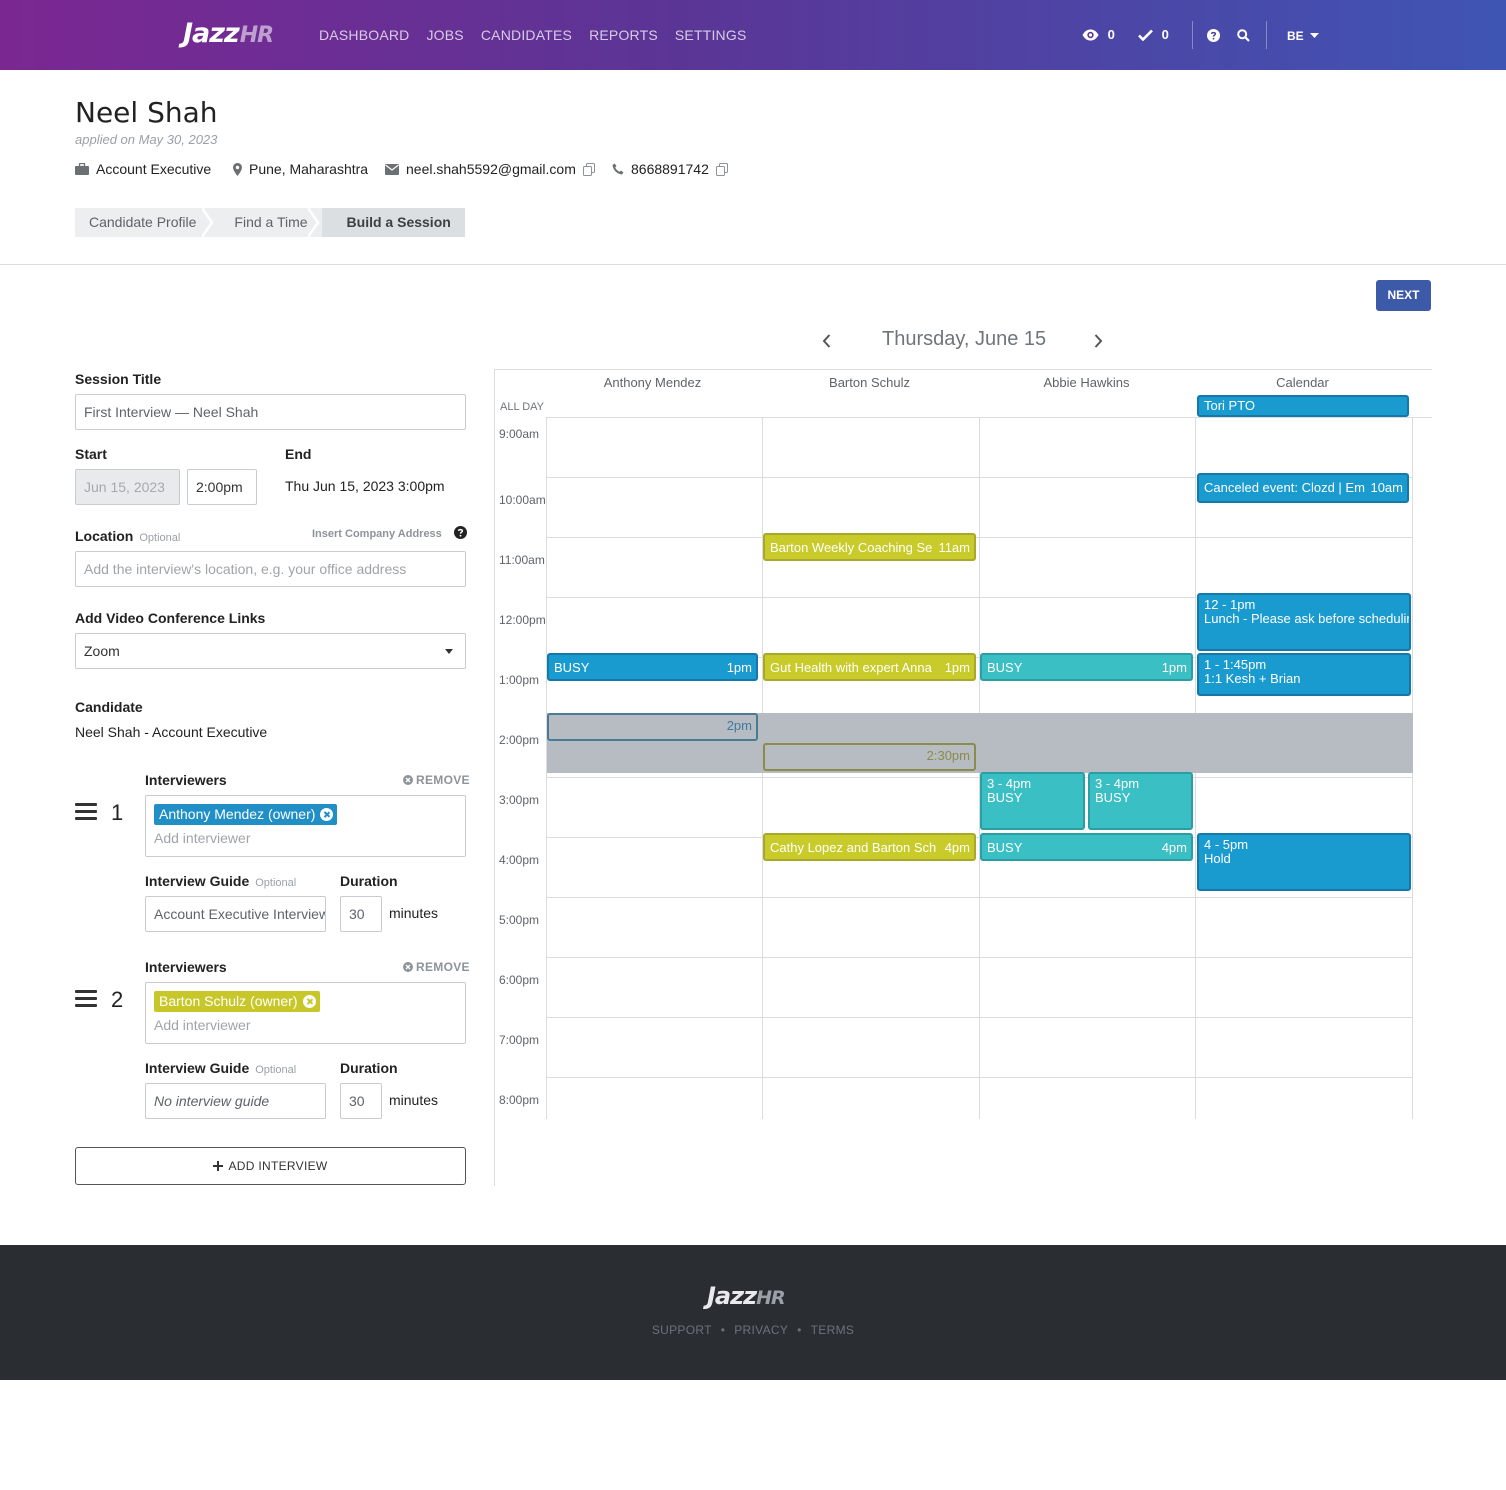 The height and width of the screenshot is (1490, 1506). What do you see at coordinates (235, 914) in the screenshot?
I see `interview-guide-input: Account Executive Interview` at bounding box center [235, 914].